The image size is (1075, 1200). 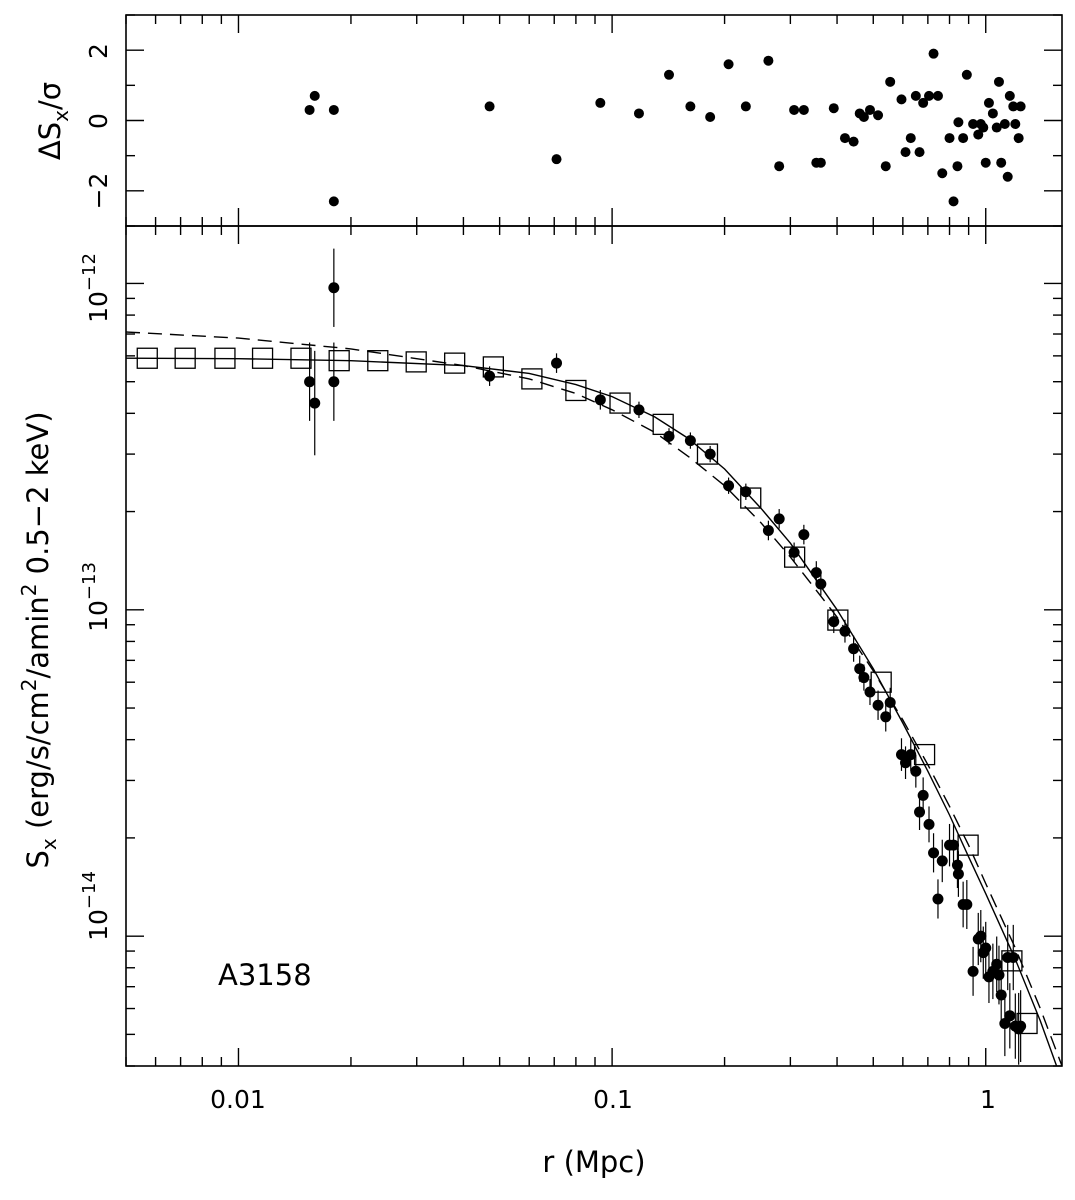 I want to click on x-axis-title: r (Mpc), so click(x=593, y=1162).